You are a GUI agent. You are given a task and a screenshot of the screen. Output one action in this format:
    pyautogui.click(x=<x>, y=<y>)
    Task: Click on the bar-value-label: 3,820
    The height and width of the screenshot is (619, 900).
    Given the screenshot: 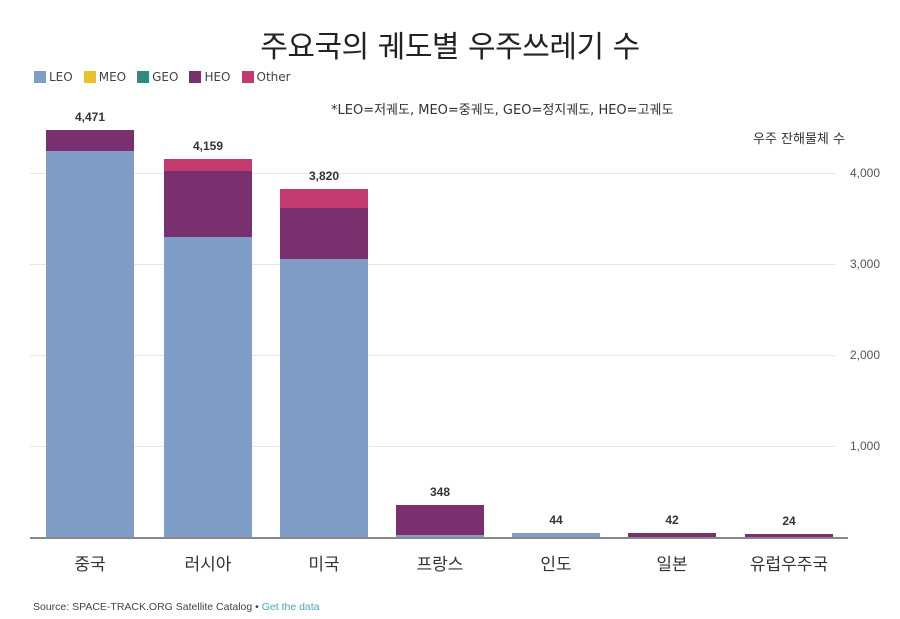 What is the action you would take?
    pyautogui.click(x=324, y=176)
    